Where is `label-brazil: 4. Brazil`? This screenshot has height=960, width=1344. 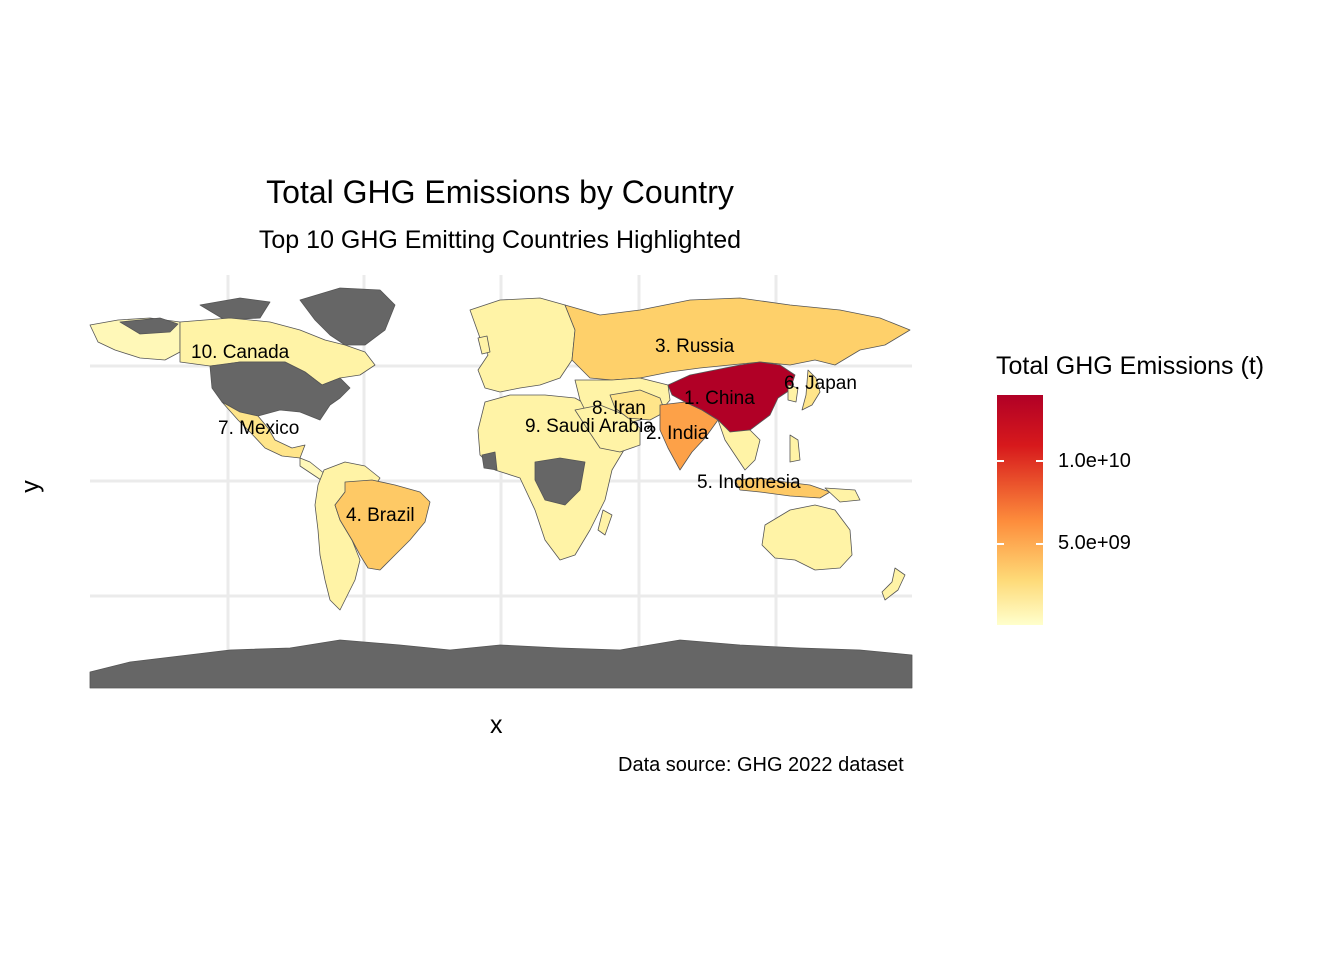 label-brazil: 4. Brazil is located at coordinates (380, 515).